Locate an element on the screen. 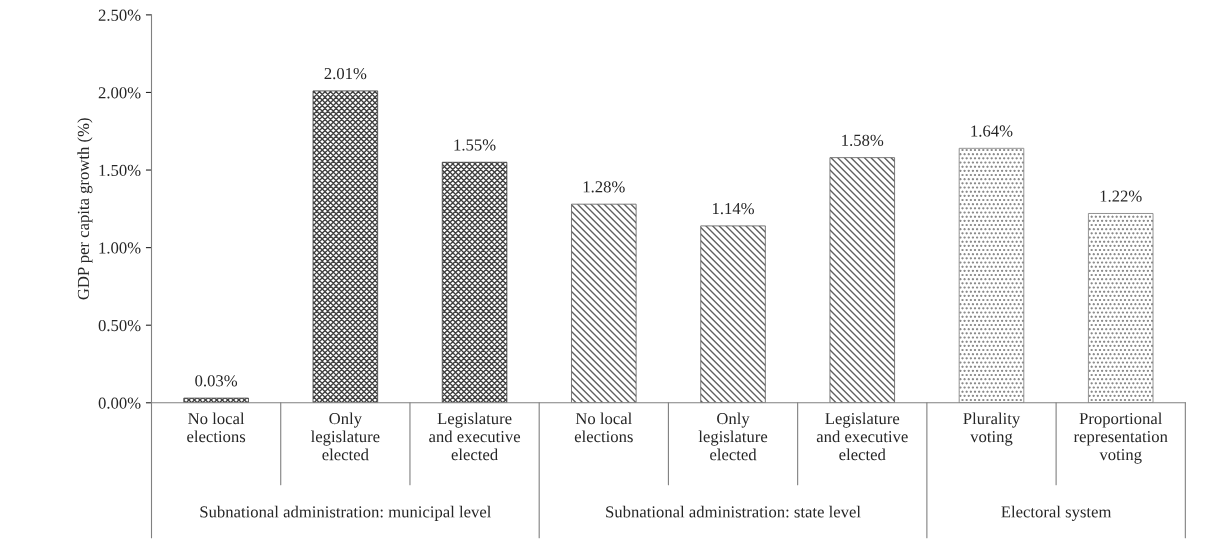 Image resolution: width=1212 pixels, height=551 pixels. data-label: 1.58% is located at coordinates (863, 140).